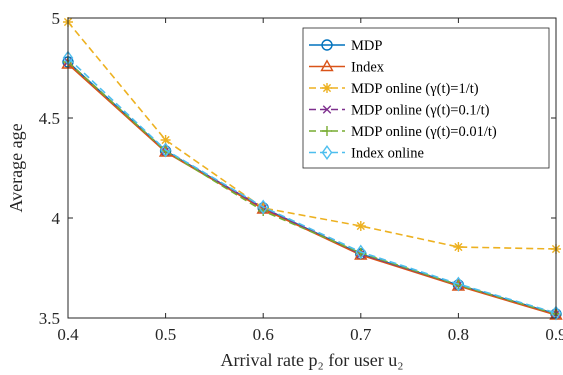 This screenshot has width=563, height=375. Describe the element at coordinates (49, 318) in the screenshot. I see `y-tick-label: 3.5` at that location.